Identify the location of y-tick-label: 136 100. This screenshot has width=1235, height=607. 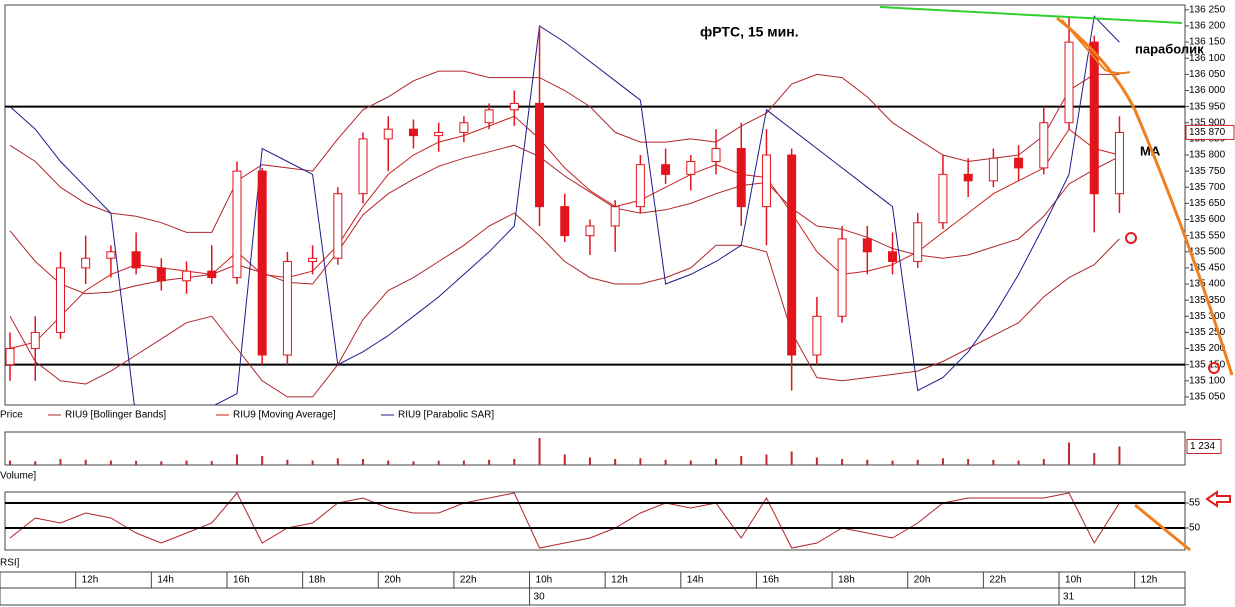
(1207, 58).